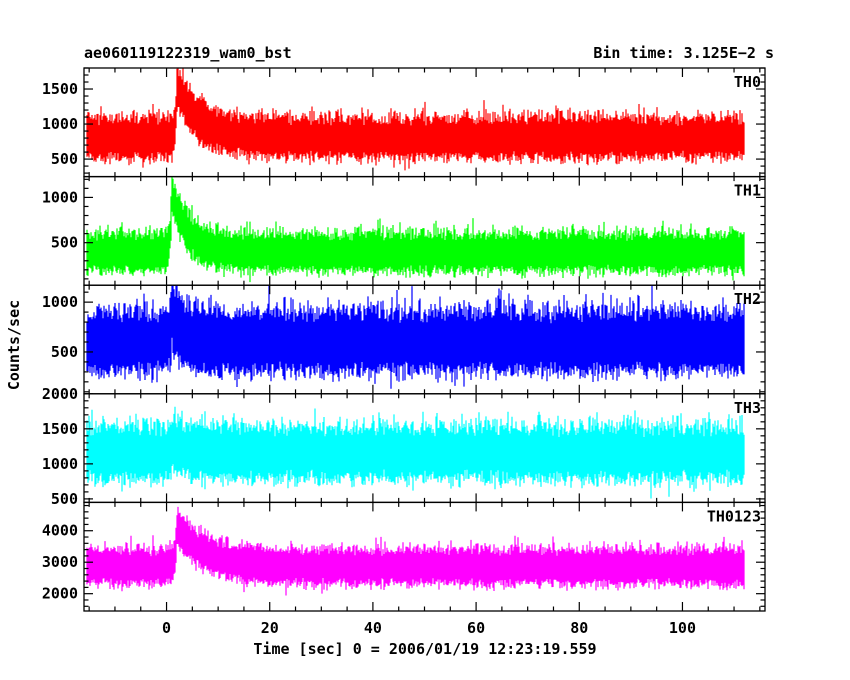 The image size is (850, 680). What do you see at coordinates (579, 628) in the screenshot?
I see `x-tick-label: 80` at bounding box center [579, 628].